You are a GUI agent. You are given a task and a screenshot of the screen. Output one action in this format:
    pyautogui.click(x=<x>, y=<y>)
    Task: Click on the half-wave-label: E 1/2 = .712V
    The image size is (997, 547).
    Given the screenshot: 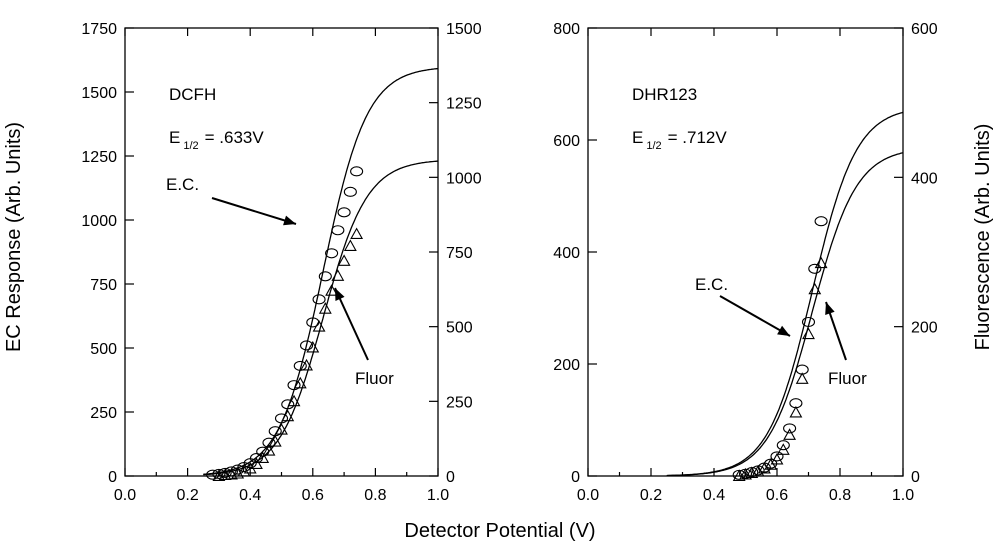 What is the action you would take?
    pyautogui.click(x=679, y=140)
    